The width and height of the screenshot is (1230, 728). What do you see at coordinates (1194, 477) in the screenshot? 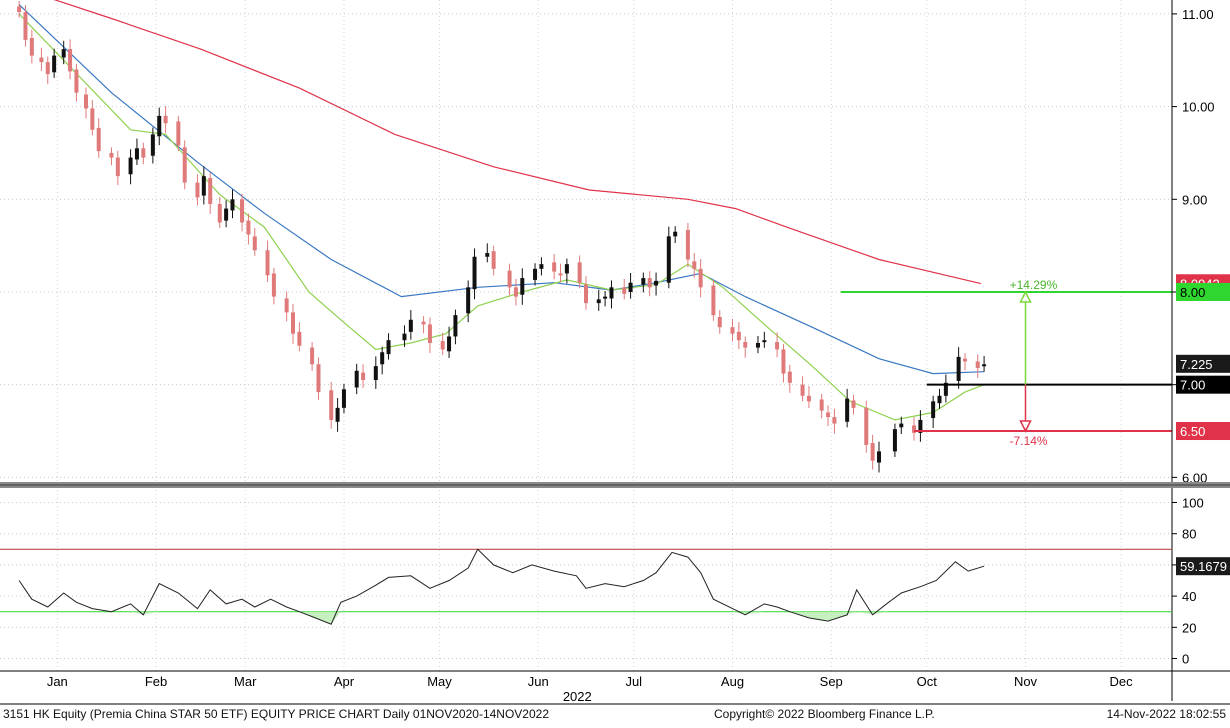
I see `price-tick-label: 6.00` at bounding box center [1194, 477].